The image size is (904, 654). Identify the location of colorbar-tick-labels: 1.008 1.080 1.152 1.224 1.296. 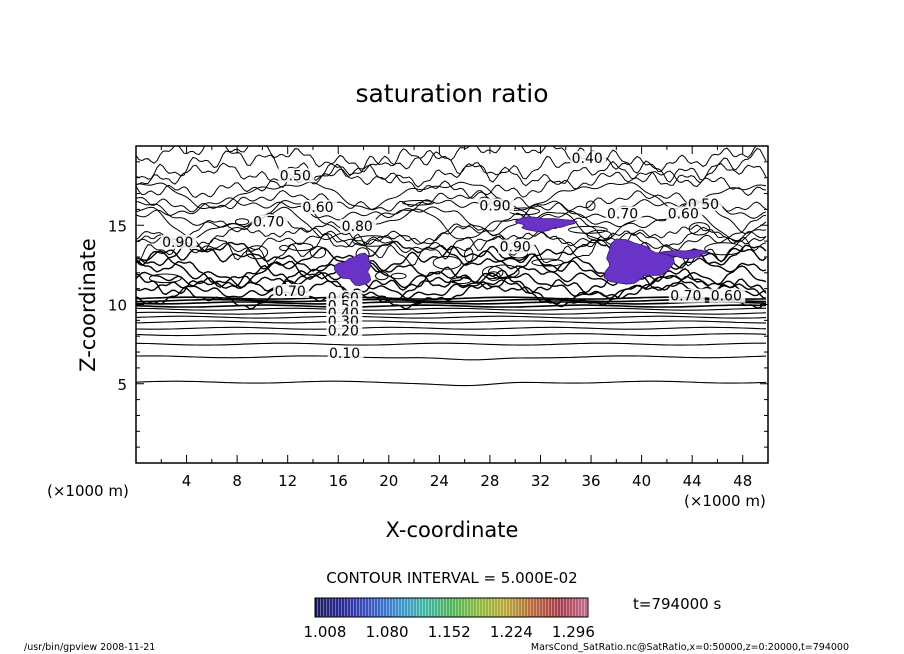
(449, 632).